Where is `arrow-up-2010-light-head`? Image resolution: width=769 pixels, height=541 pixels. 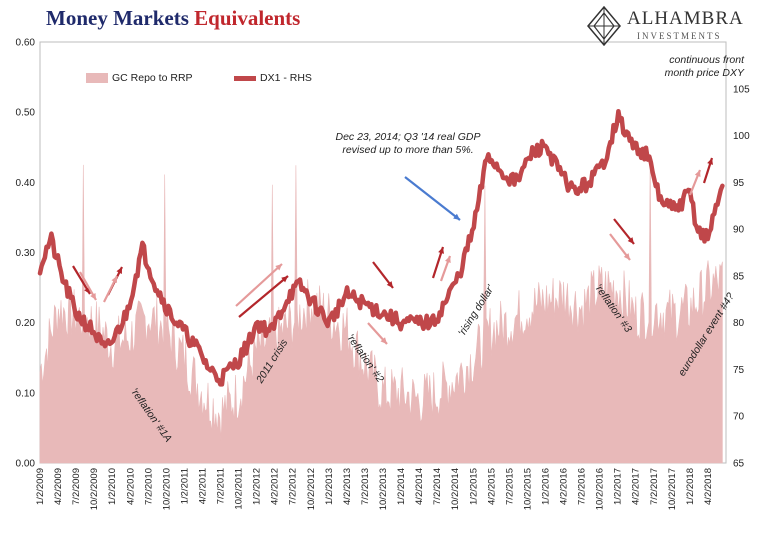 arrow-up-2010-light-head is located at coordinates (114, 279).